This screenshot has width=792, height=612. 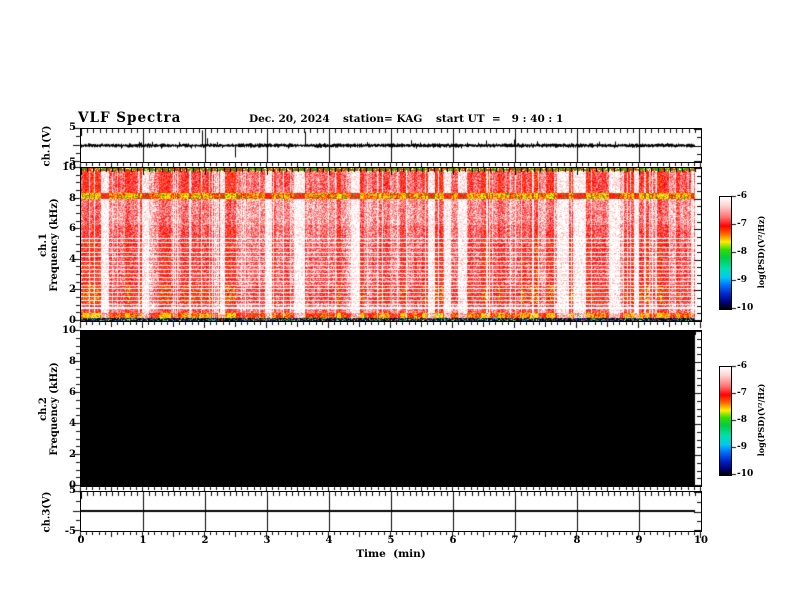 I want to click on station-label: station= KAG, so click(x=383, y=119).